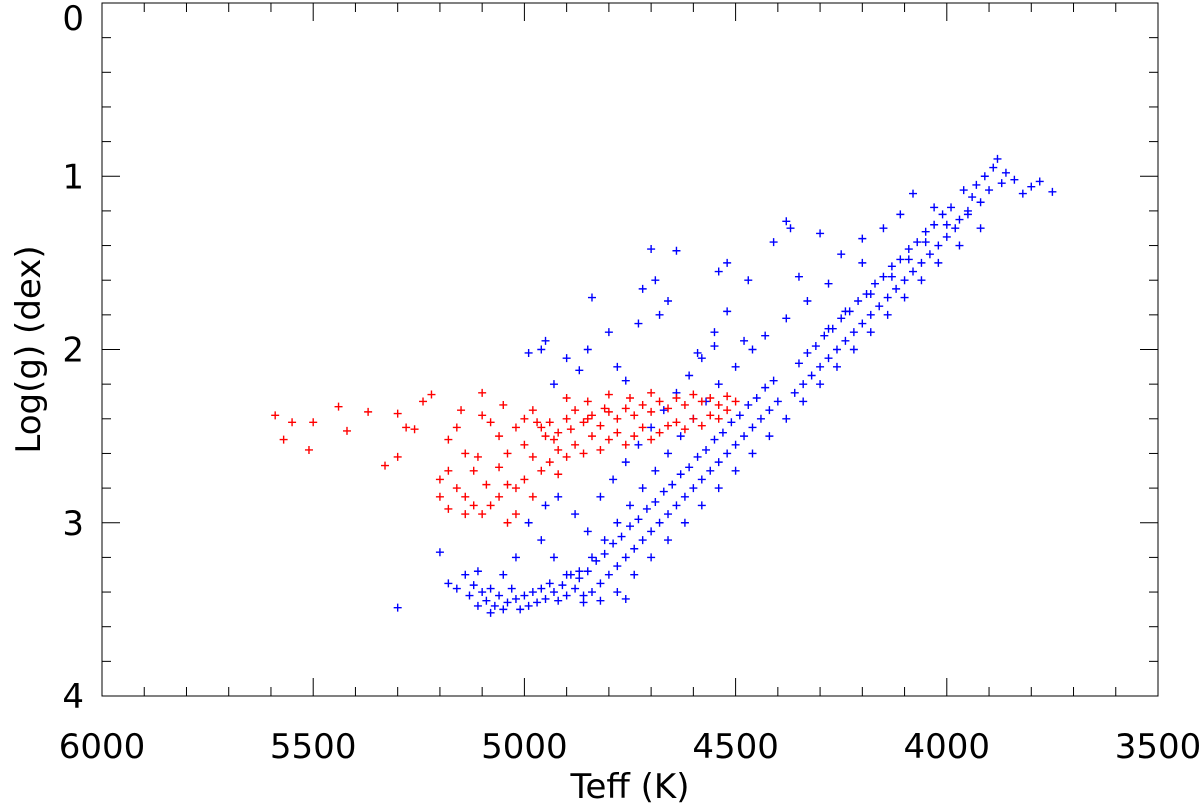 This screenshot has height=808, width=1200. Describe the element at coordinates (1157, 747) in the screenshot. I see `x-tick-label: 3500` at that location.